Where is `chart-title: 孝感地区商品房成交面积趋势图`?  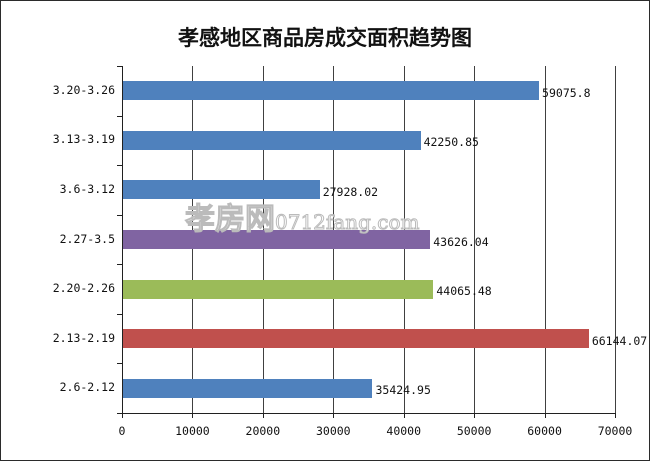 chart-title: 孝感地区商品房成交面积趋势图 is located at coordinates (325, 37).